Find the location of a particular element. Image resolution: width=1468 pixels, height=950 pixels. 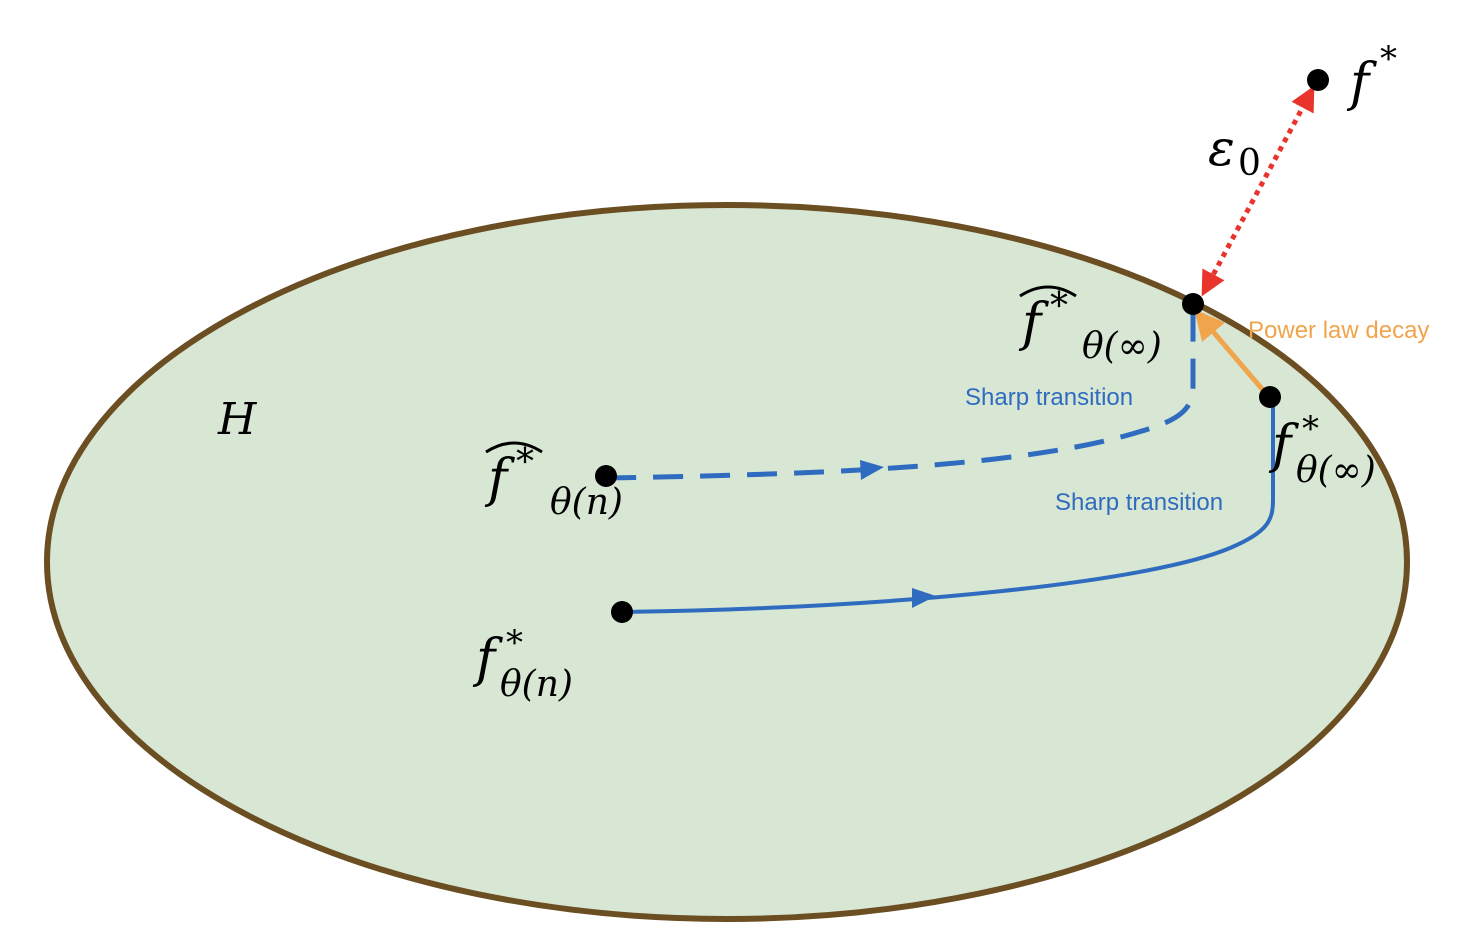

label-f-star: f * is located at coordinates (1371, 76).